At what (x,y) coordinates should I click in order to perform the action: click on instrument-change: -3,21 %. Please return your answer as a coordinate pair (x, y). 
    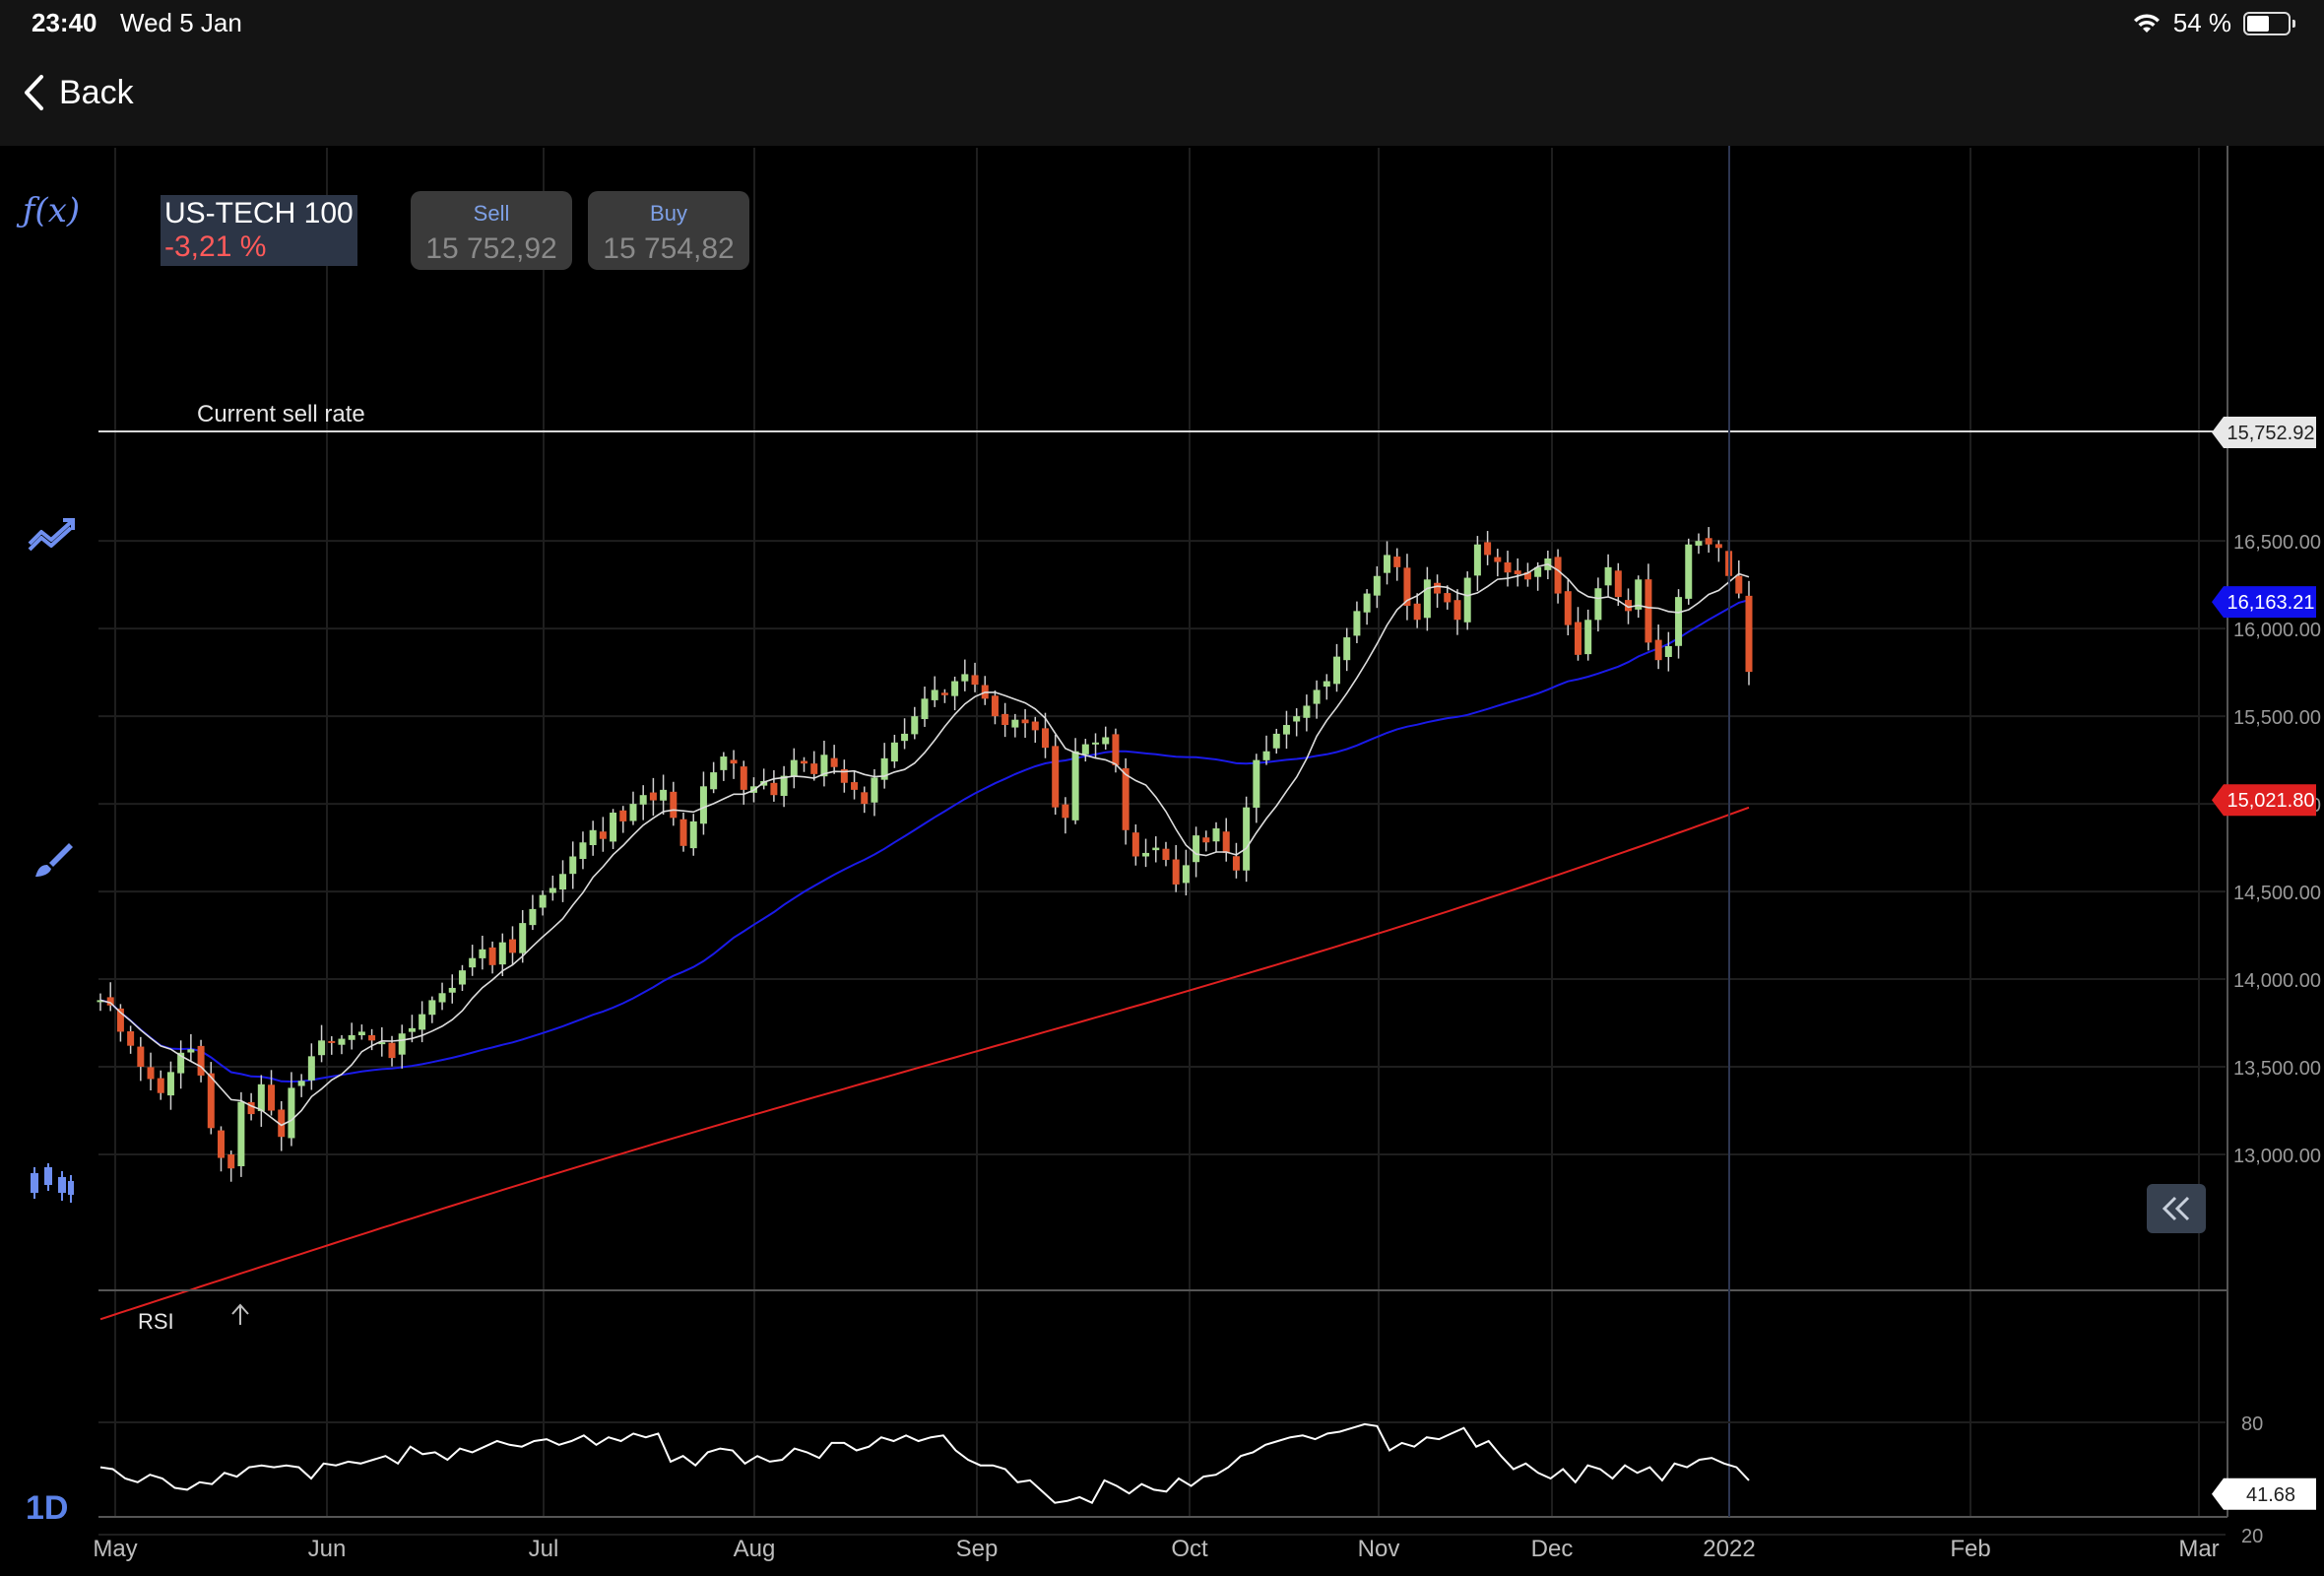
    Looking at the image, I should click on (216, 246).